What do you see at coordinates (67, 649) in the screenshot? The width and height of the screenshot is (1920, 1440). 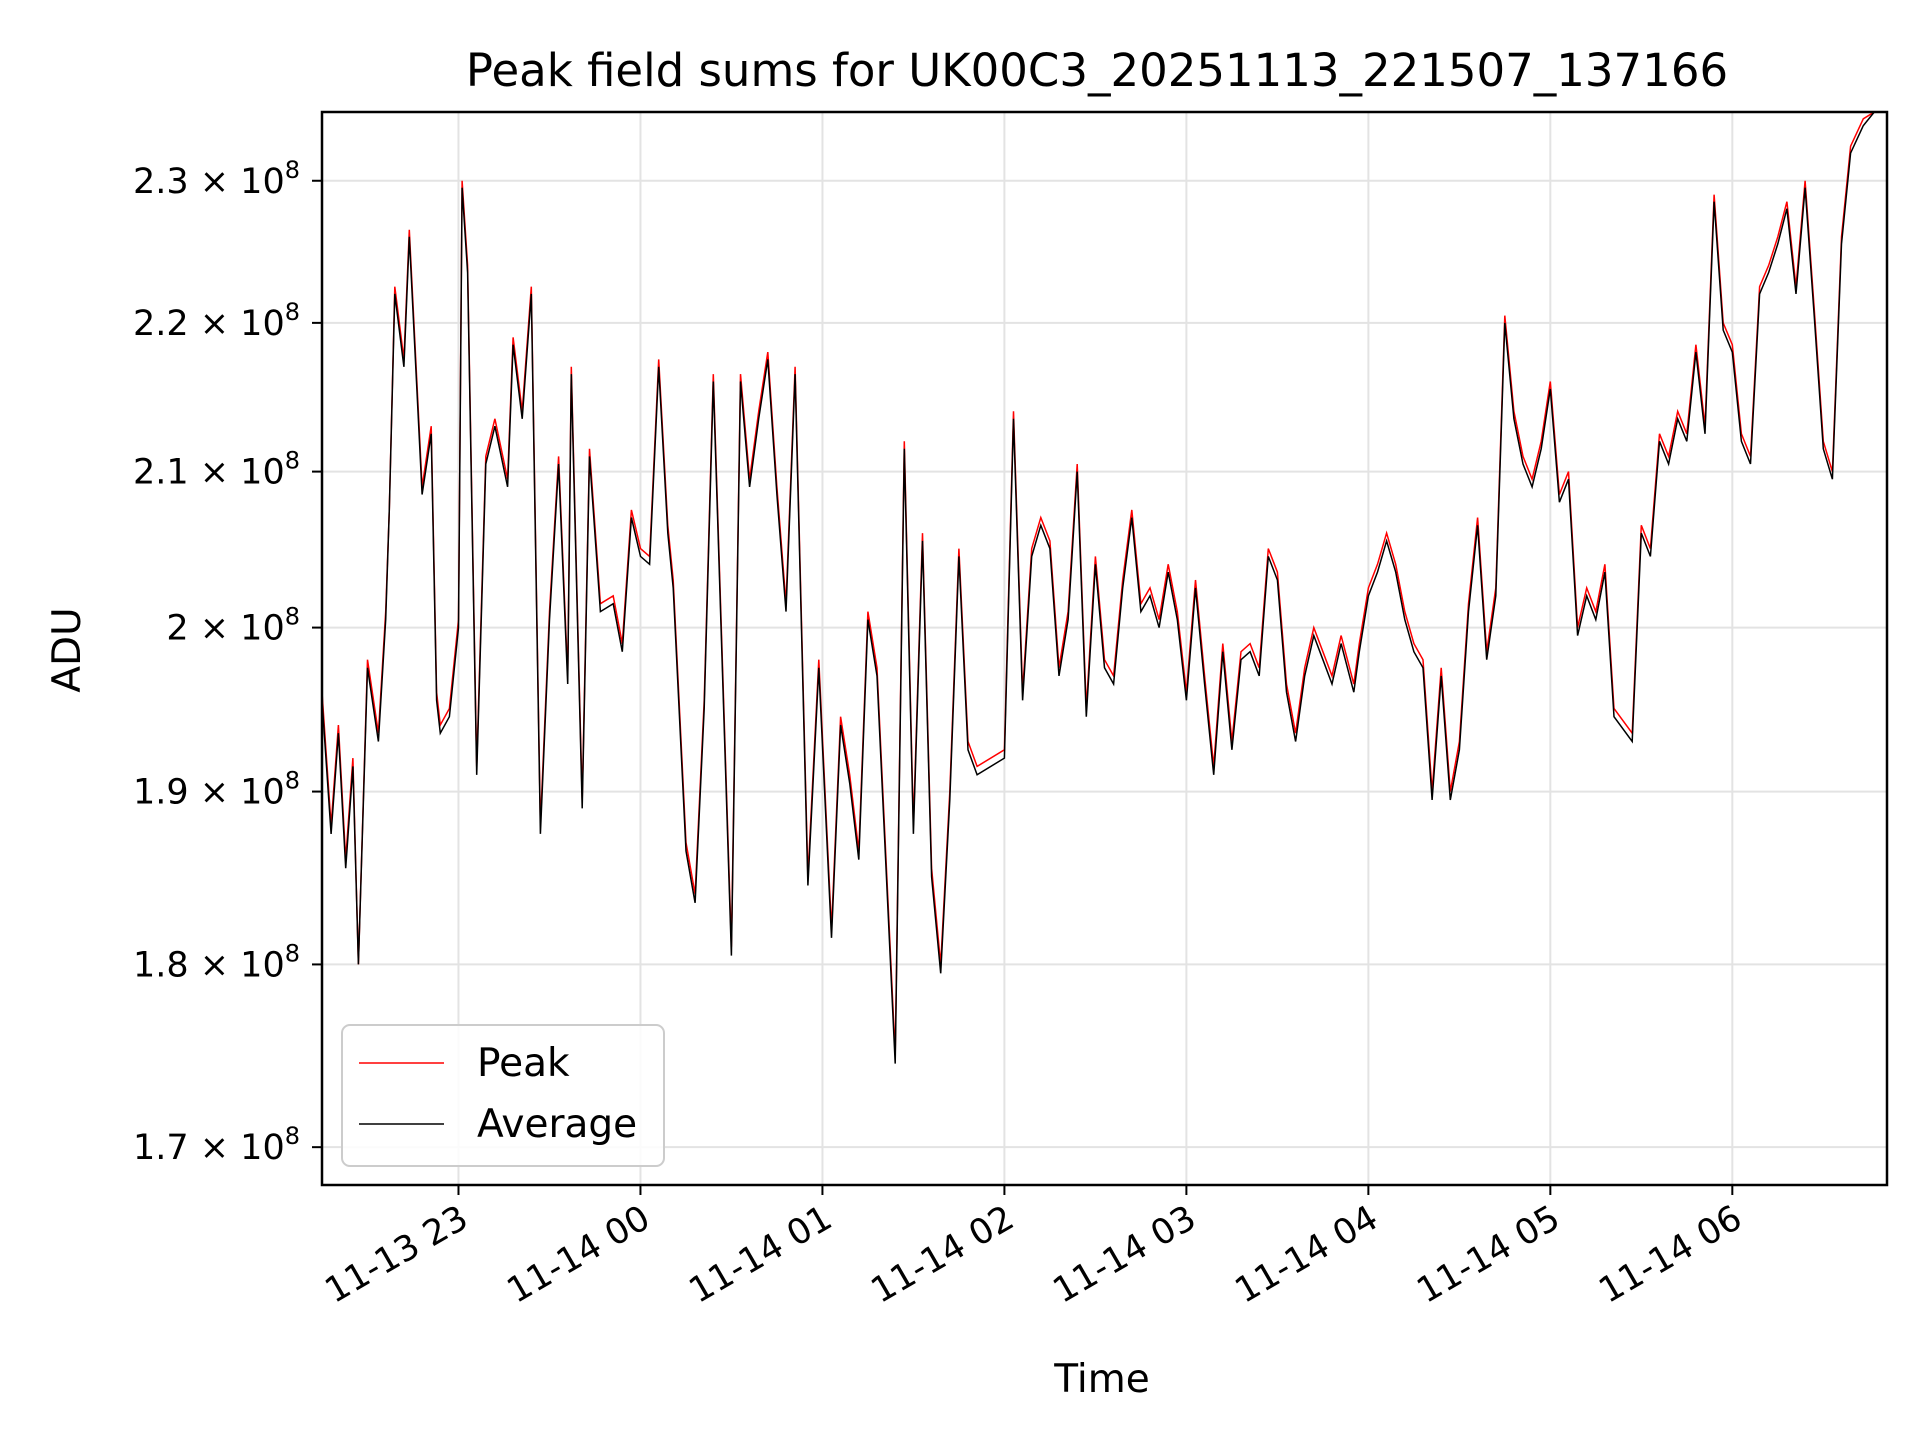 I see `y-axis-label: ADU` at bounding box center [67, 649].